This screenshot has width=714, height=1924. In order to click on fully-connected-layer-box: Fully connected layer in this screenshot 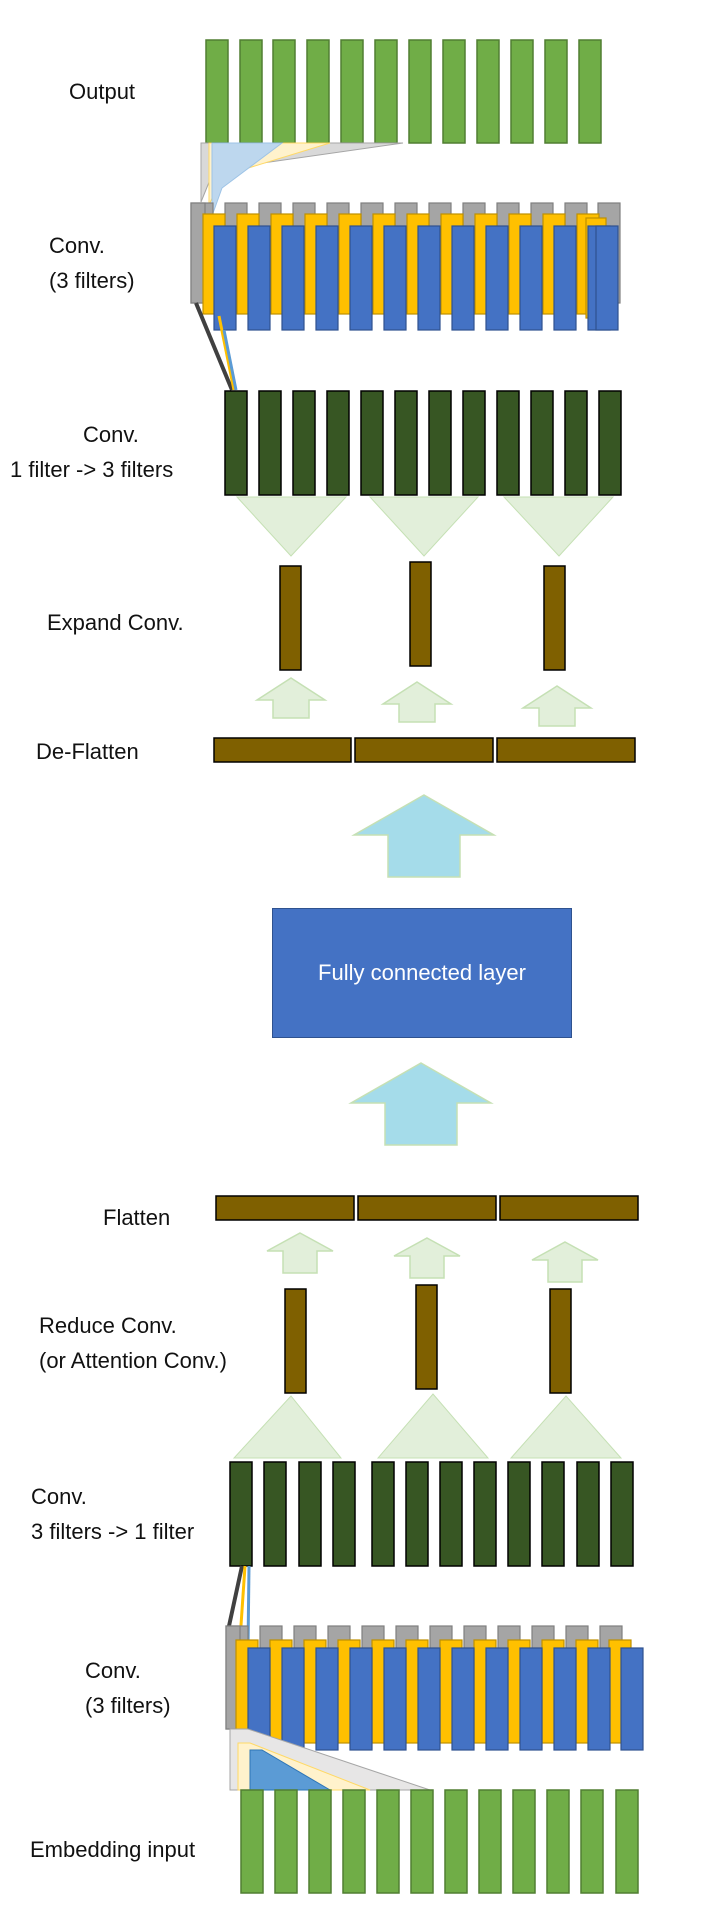, I will do `click(422, 973)`.